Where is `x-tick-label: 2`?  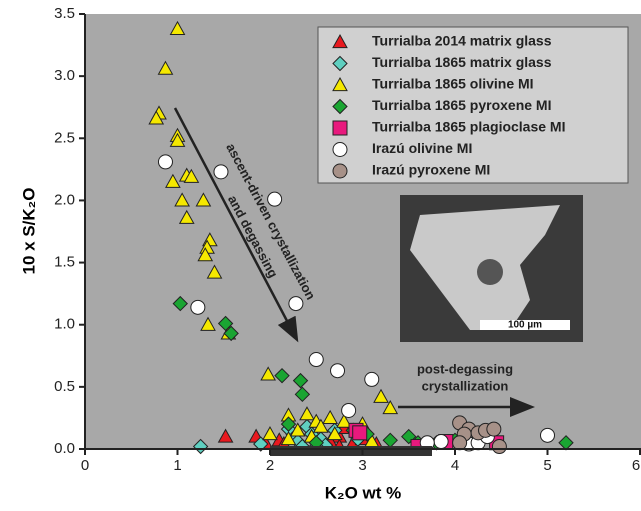 x-tick-label: 2 is located at coordinates (270, 465).